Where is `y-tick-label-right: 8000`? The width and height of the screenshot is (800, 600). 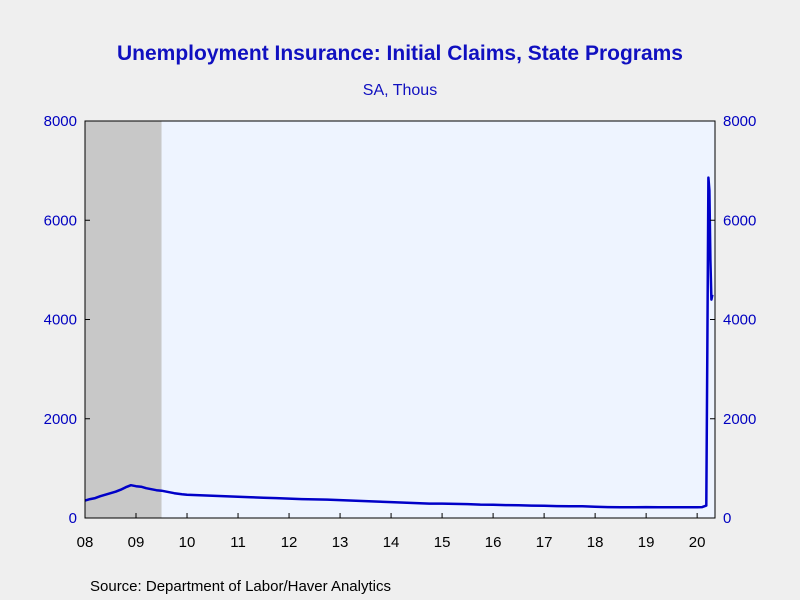 y-tick-label-right: 8000 is located at coordinates (739, 121).